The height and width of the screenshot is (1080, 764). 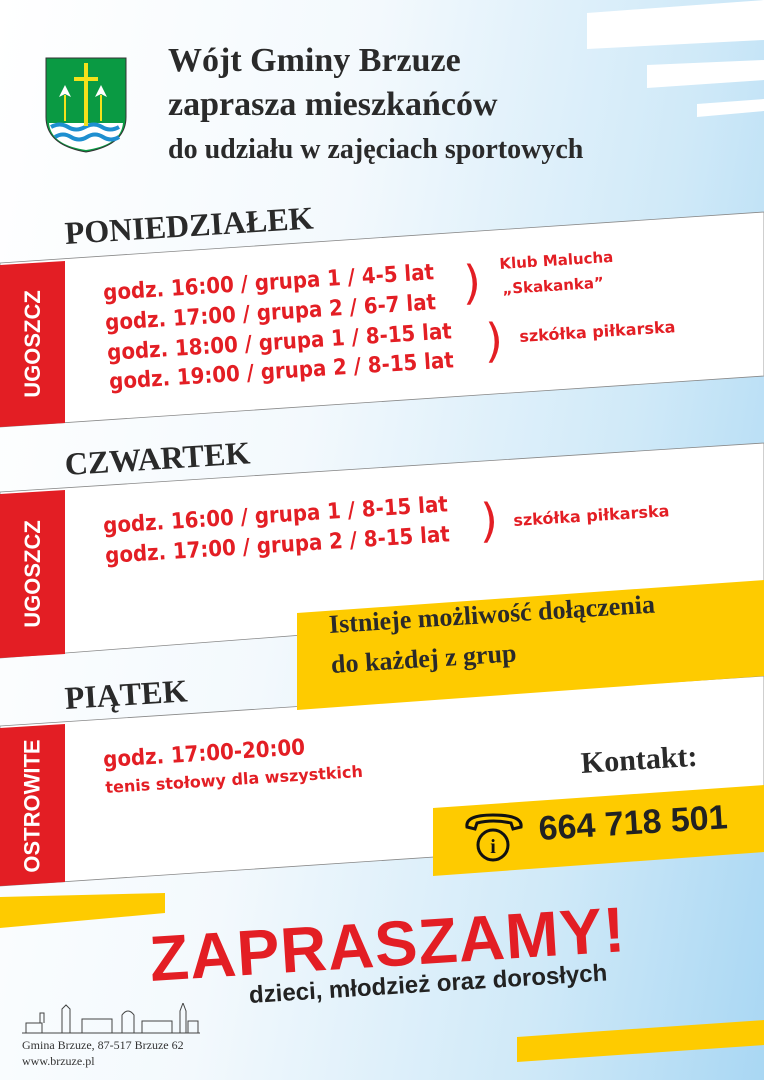 What do you see at coordinates (111, 1018) in the screenshot?
I see `town-skyline-icon` at bounding box center [111, 1018].